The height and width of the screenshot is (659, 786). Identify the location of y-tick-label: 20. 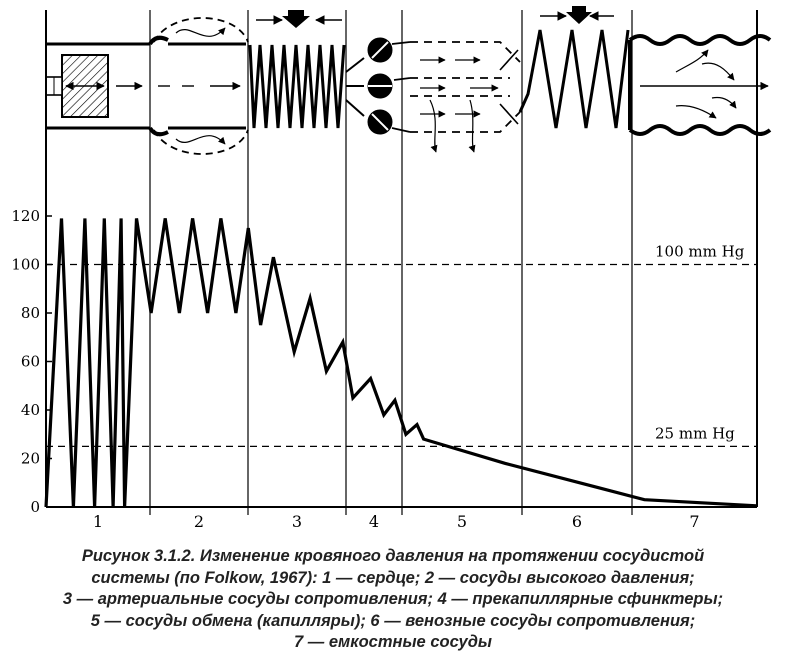
(30, 459).